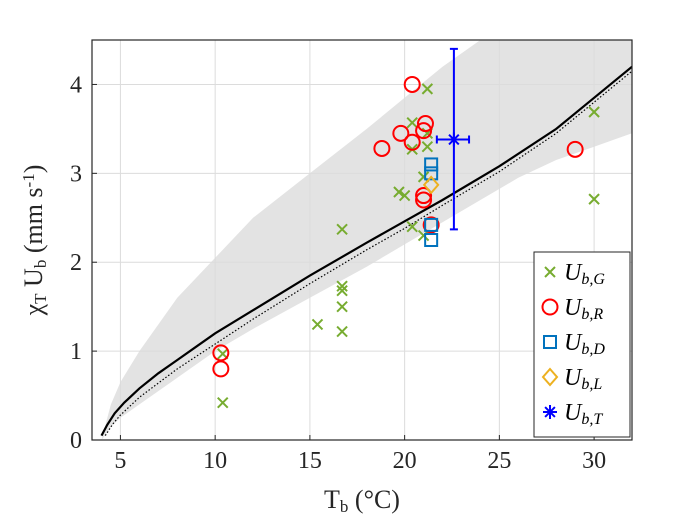  I want to click on x-tick-label: 25, so click(499, 461).